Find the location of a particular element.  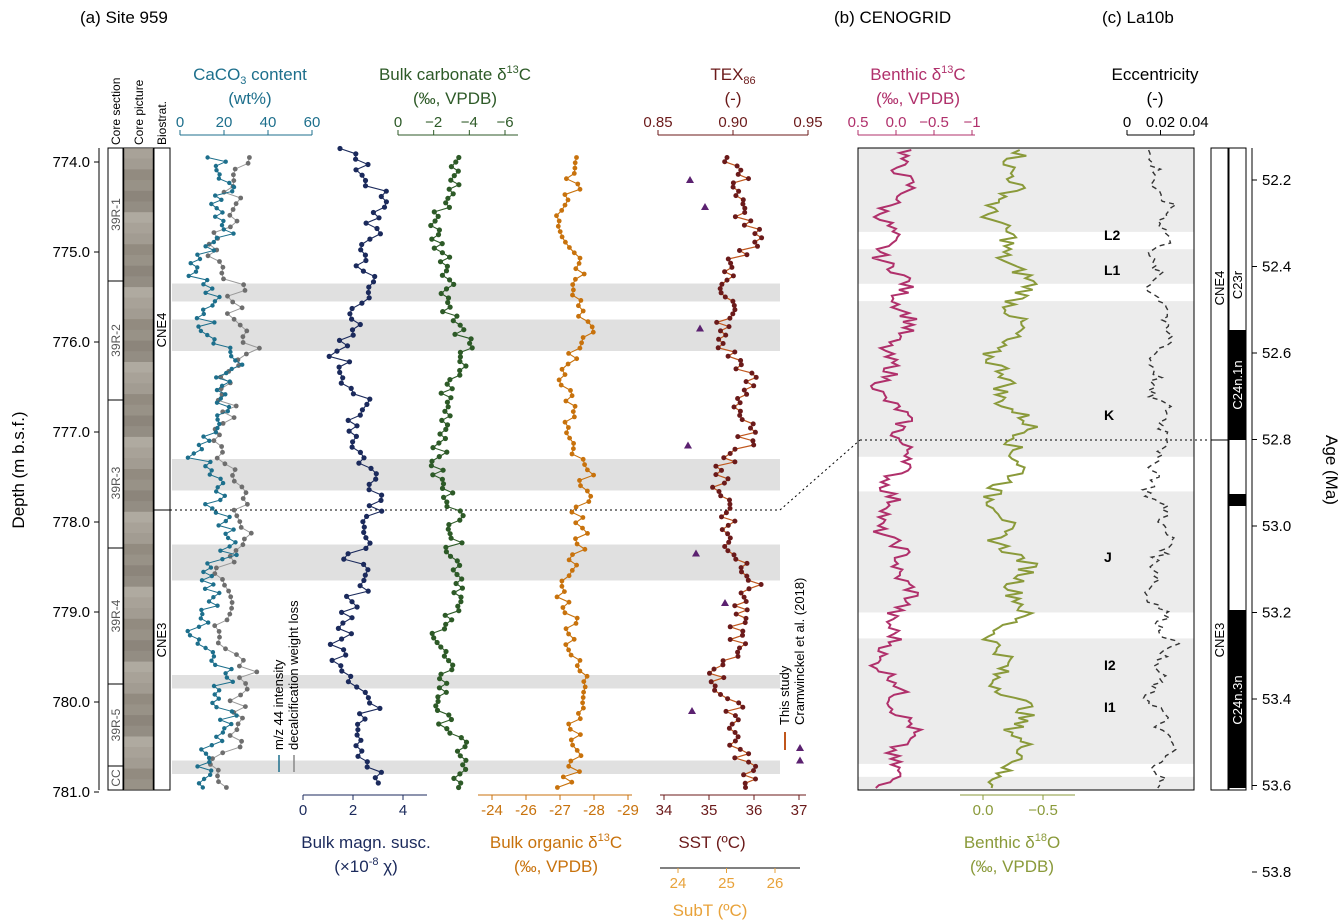

bo-tick-label-0: 0.0 is located at coordinates (983, 810).